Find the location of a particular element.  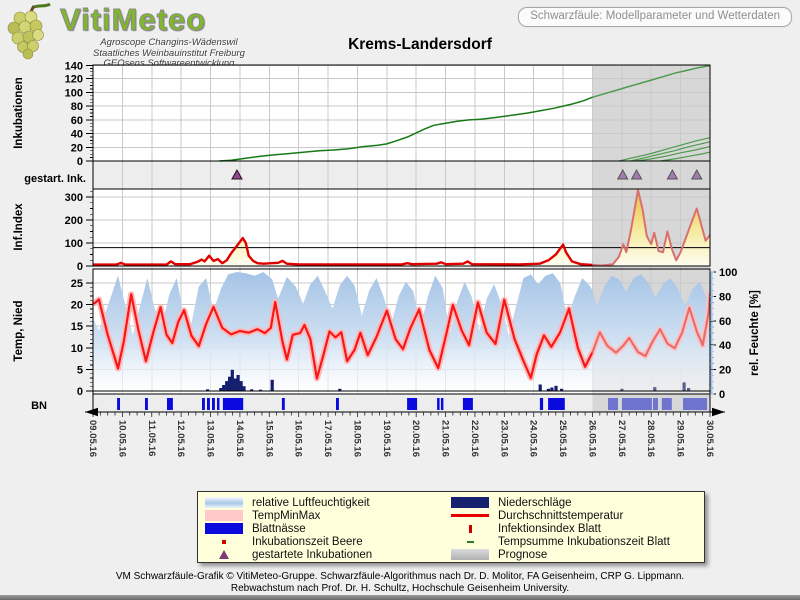

svg-text: 10.05.16 is located at coordinates (121, 438).